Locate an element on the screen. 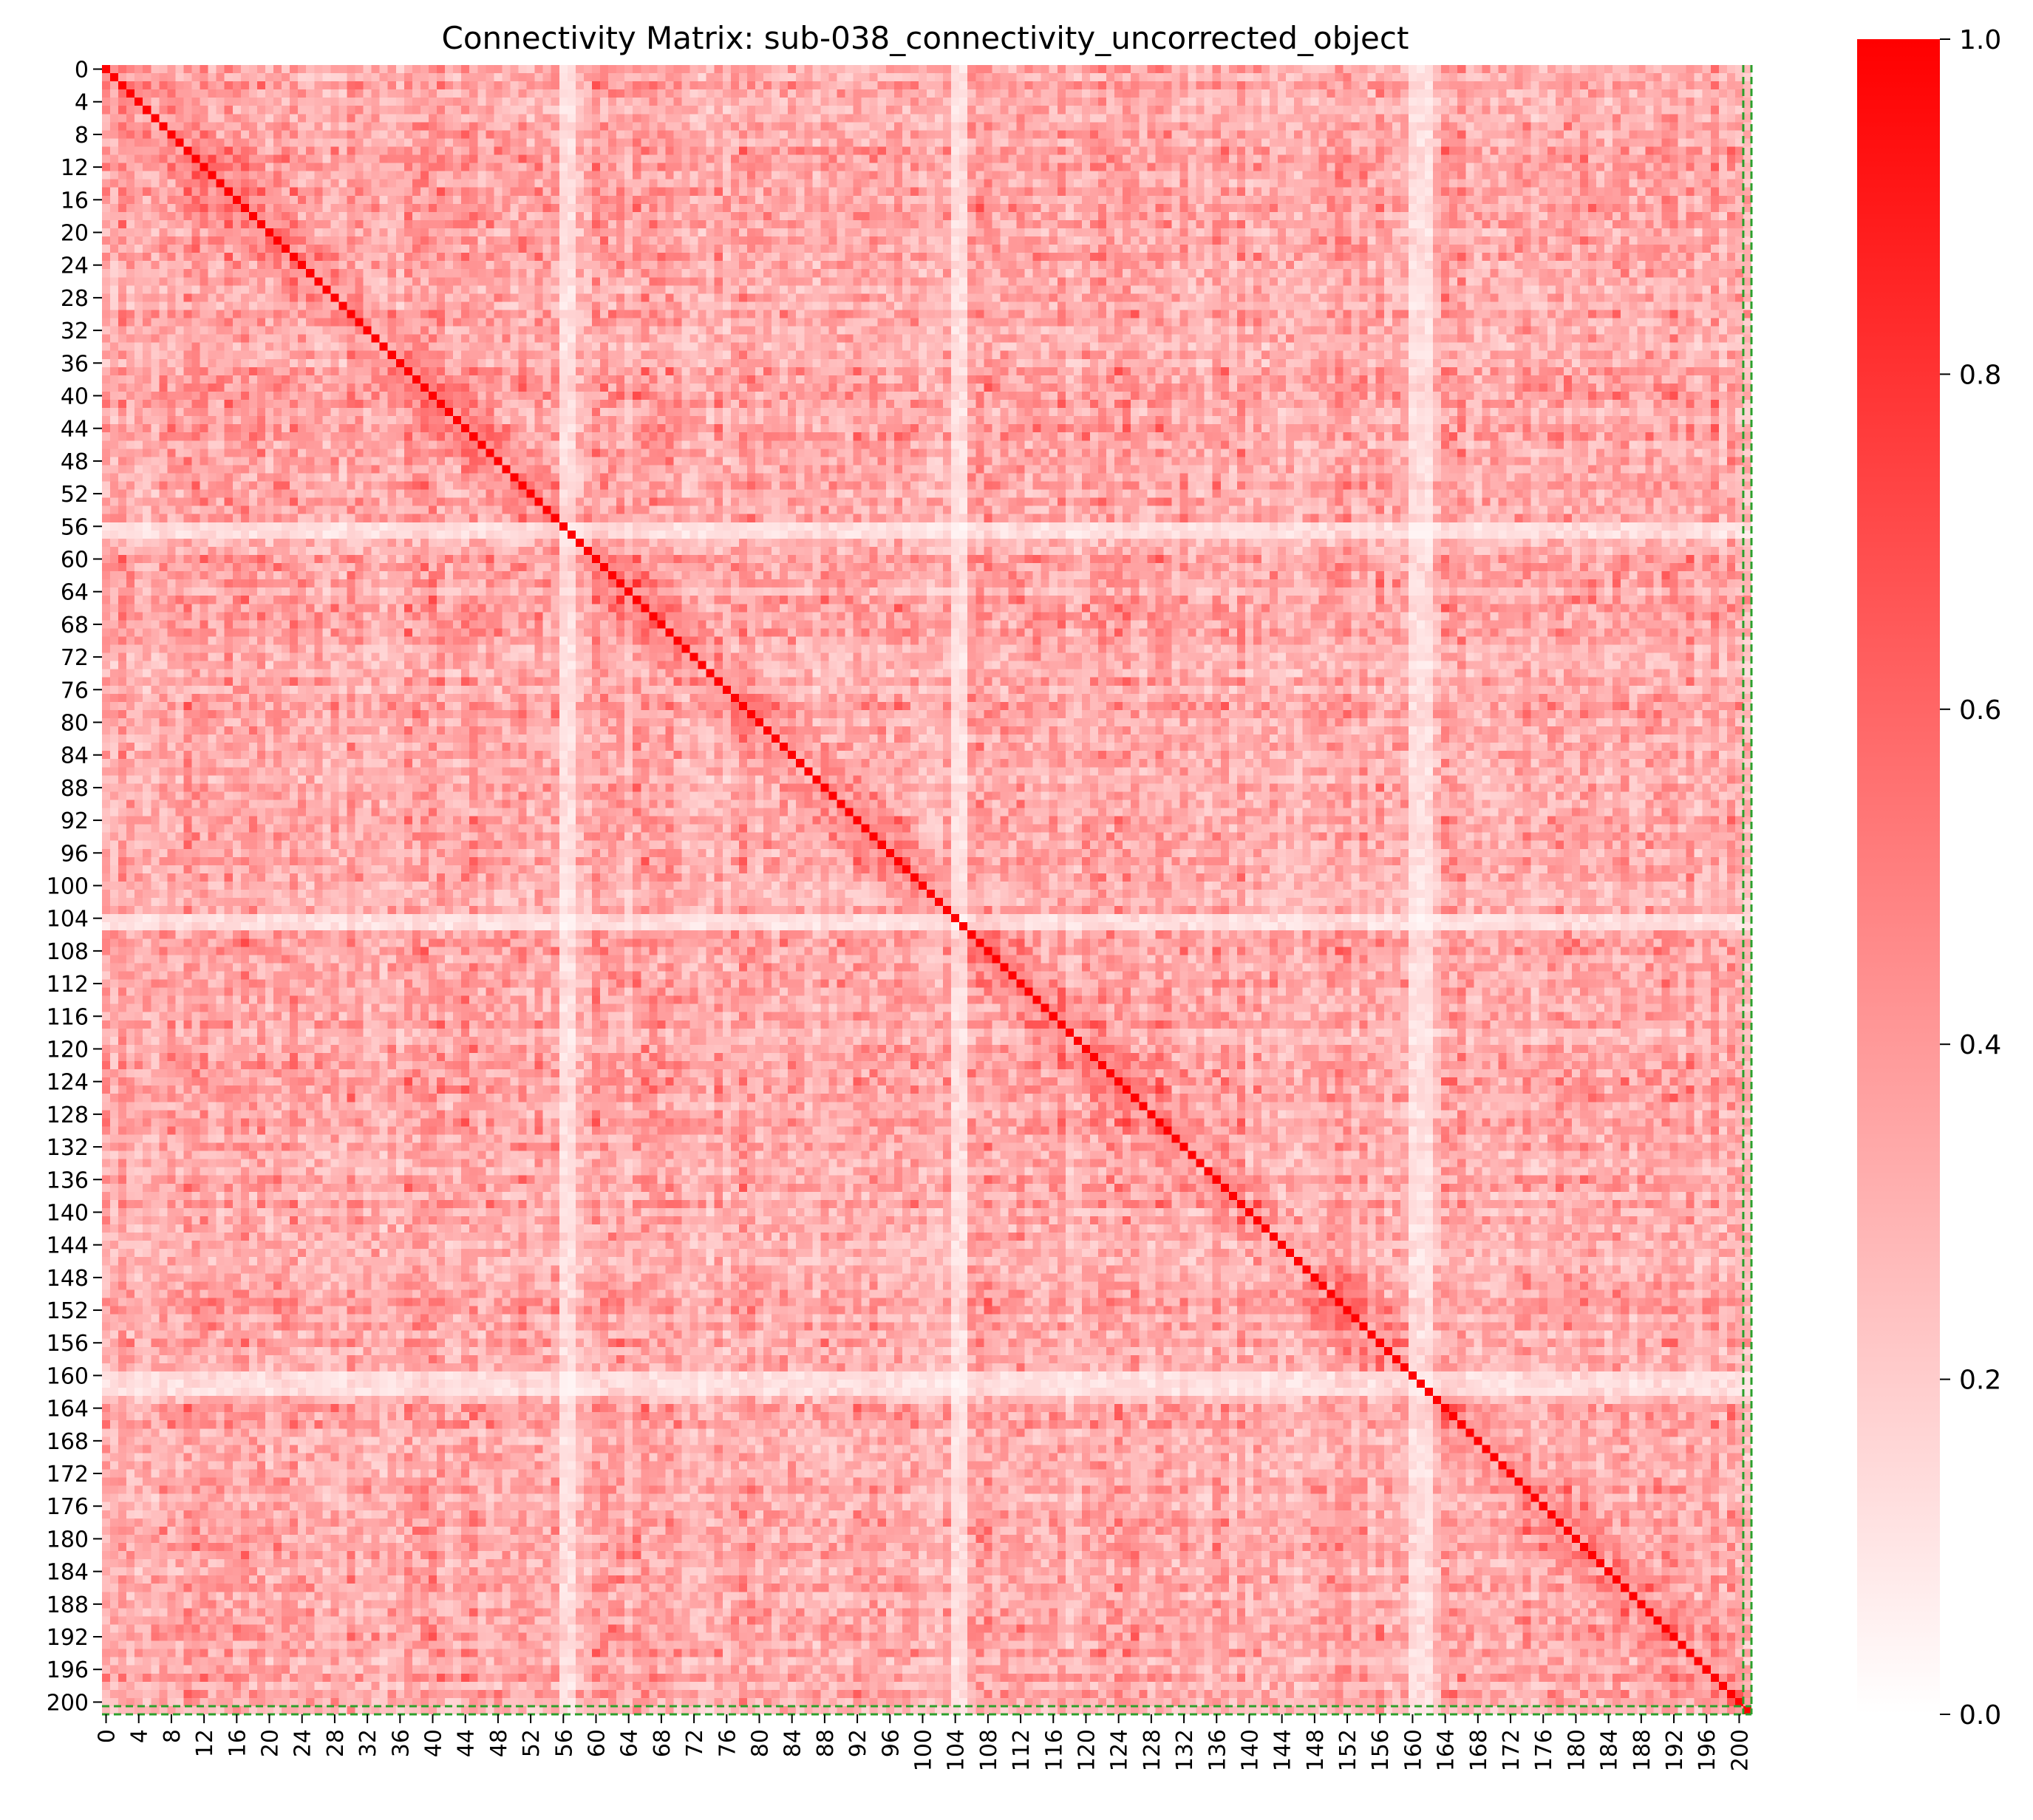 This screenshot has width=2033, height=1820. y-tick-label-104: 104 is located at coordinates (68, 920).